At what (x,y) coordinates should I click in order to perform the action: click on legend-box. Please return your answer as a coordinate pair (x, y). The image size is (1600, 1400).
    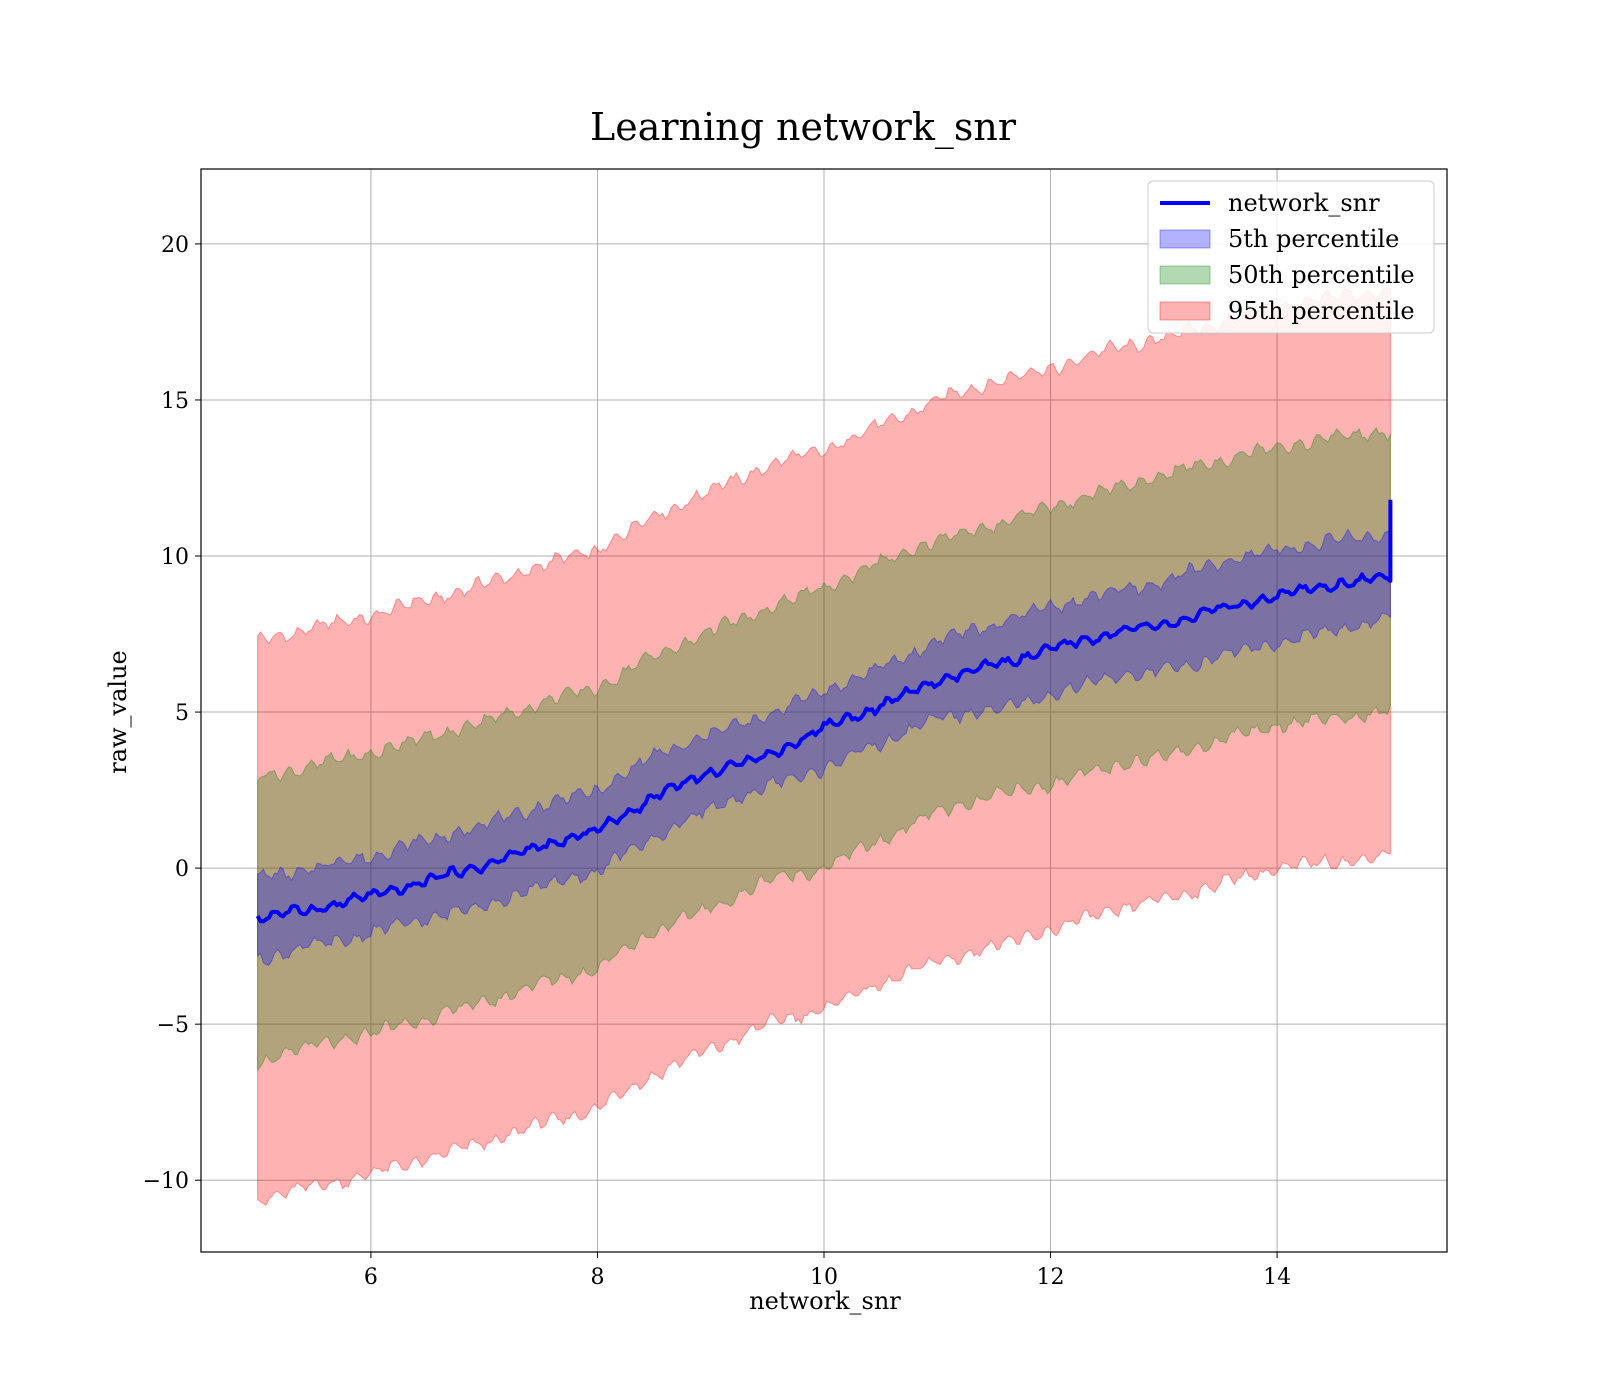
    Looking at the image, I should click on (1291, 257).